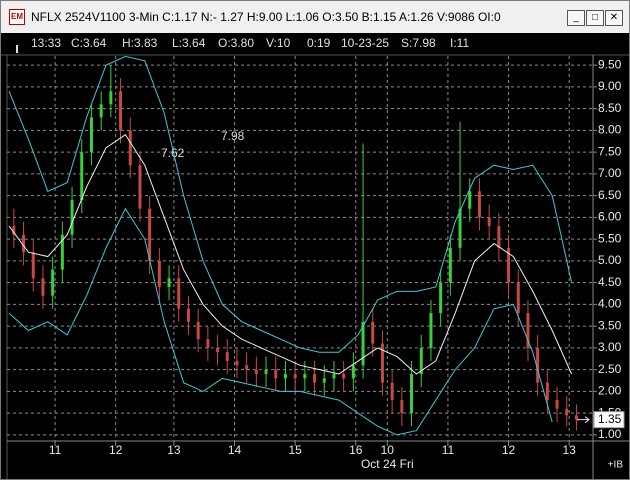  I want to click on info-item: H:3.83, so click(140, 43).